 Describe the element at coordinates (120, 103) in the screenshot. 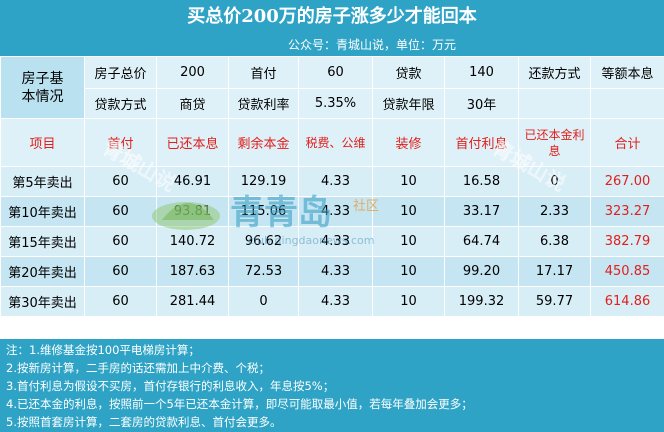

I see `basic-cell: 贷款方式` at that location.